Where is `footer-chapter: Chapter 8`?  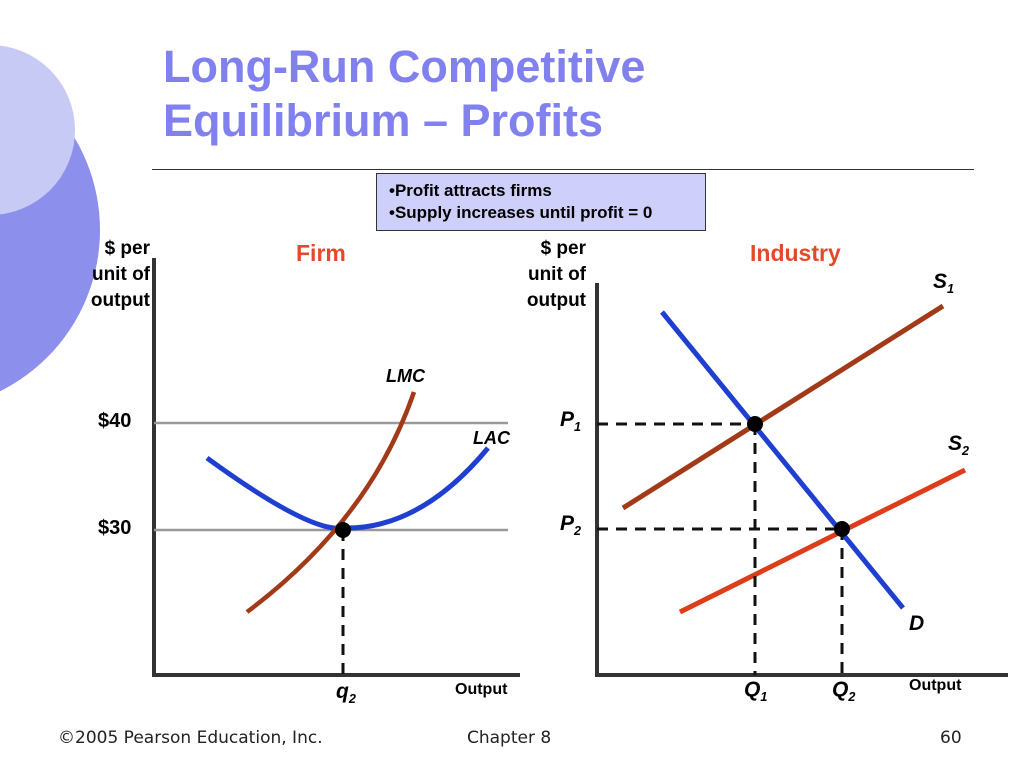 footer-chapter: Chapter 8 is located at coordinates (509, 738).